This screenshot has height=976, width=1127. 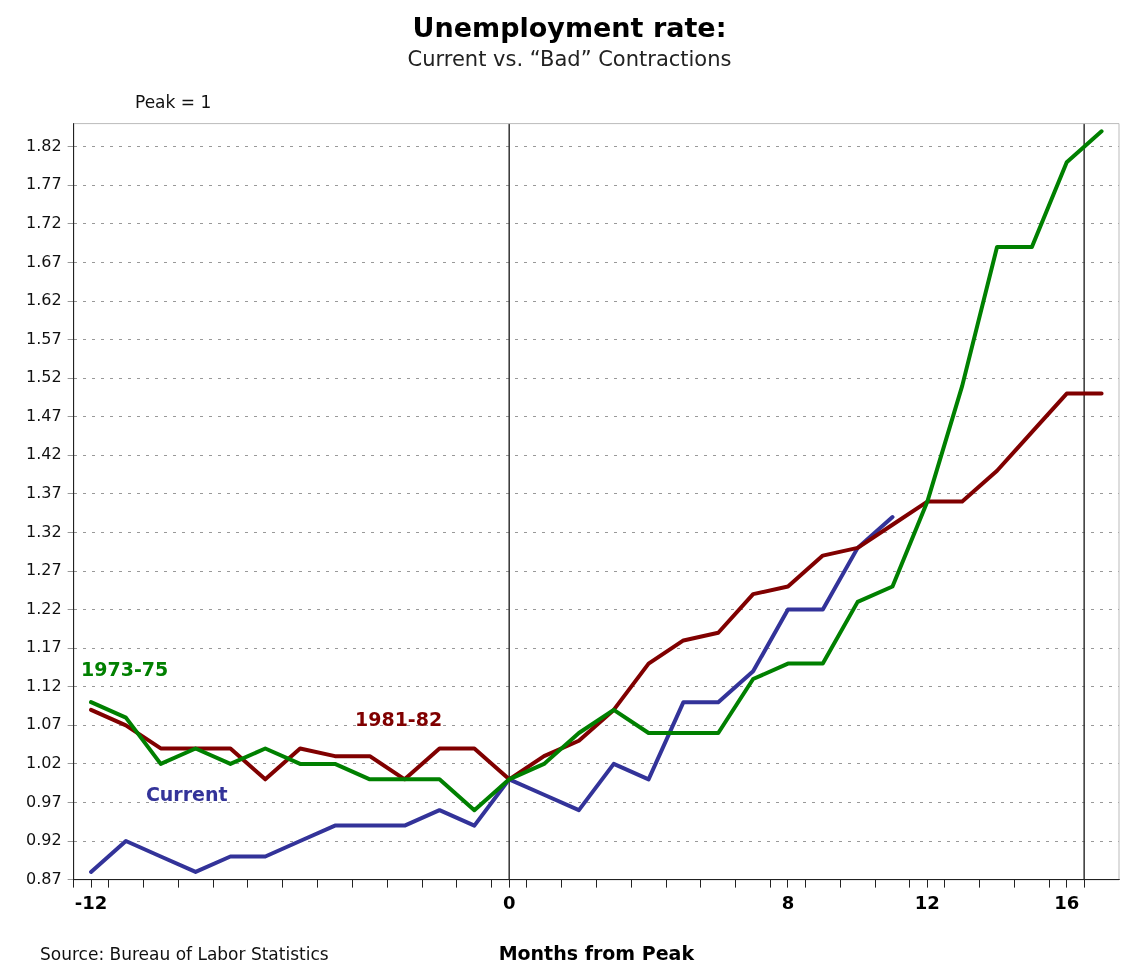 I want to click on y-tick-label: 1.32, so click(x=44, y=531).